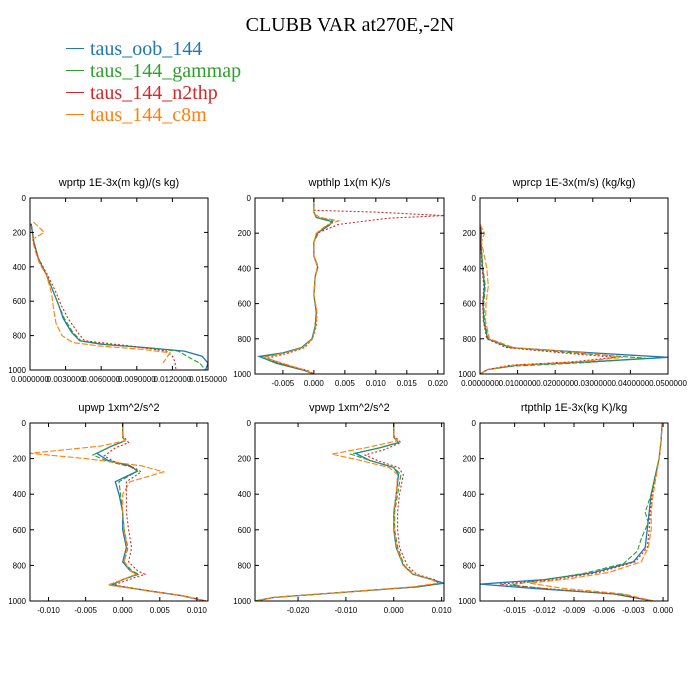 The width and height of the screenshot is (700, 700). Describe the element at coordinates (514, 610) in the screenshot. I see `x-tick-label: -0.015` at that location.